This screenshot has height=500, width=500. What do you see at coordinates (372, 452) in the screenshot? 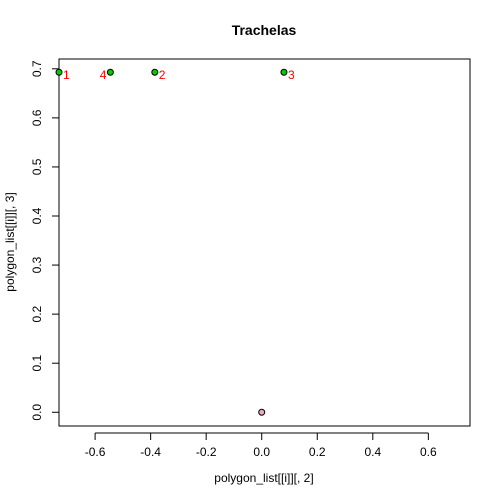
I see `x-tick-label: 0.4` at bounding box center [372, 452].